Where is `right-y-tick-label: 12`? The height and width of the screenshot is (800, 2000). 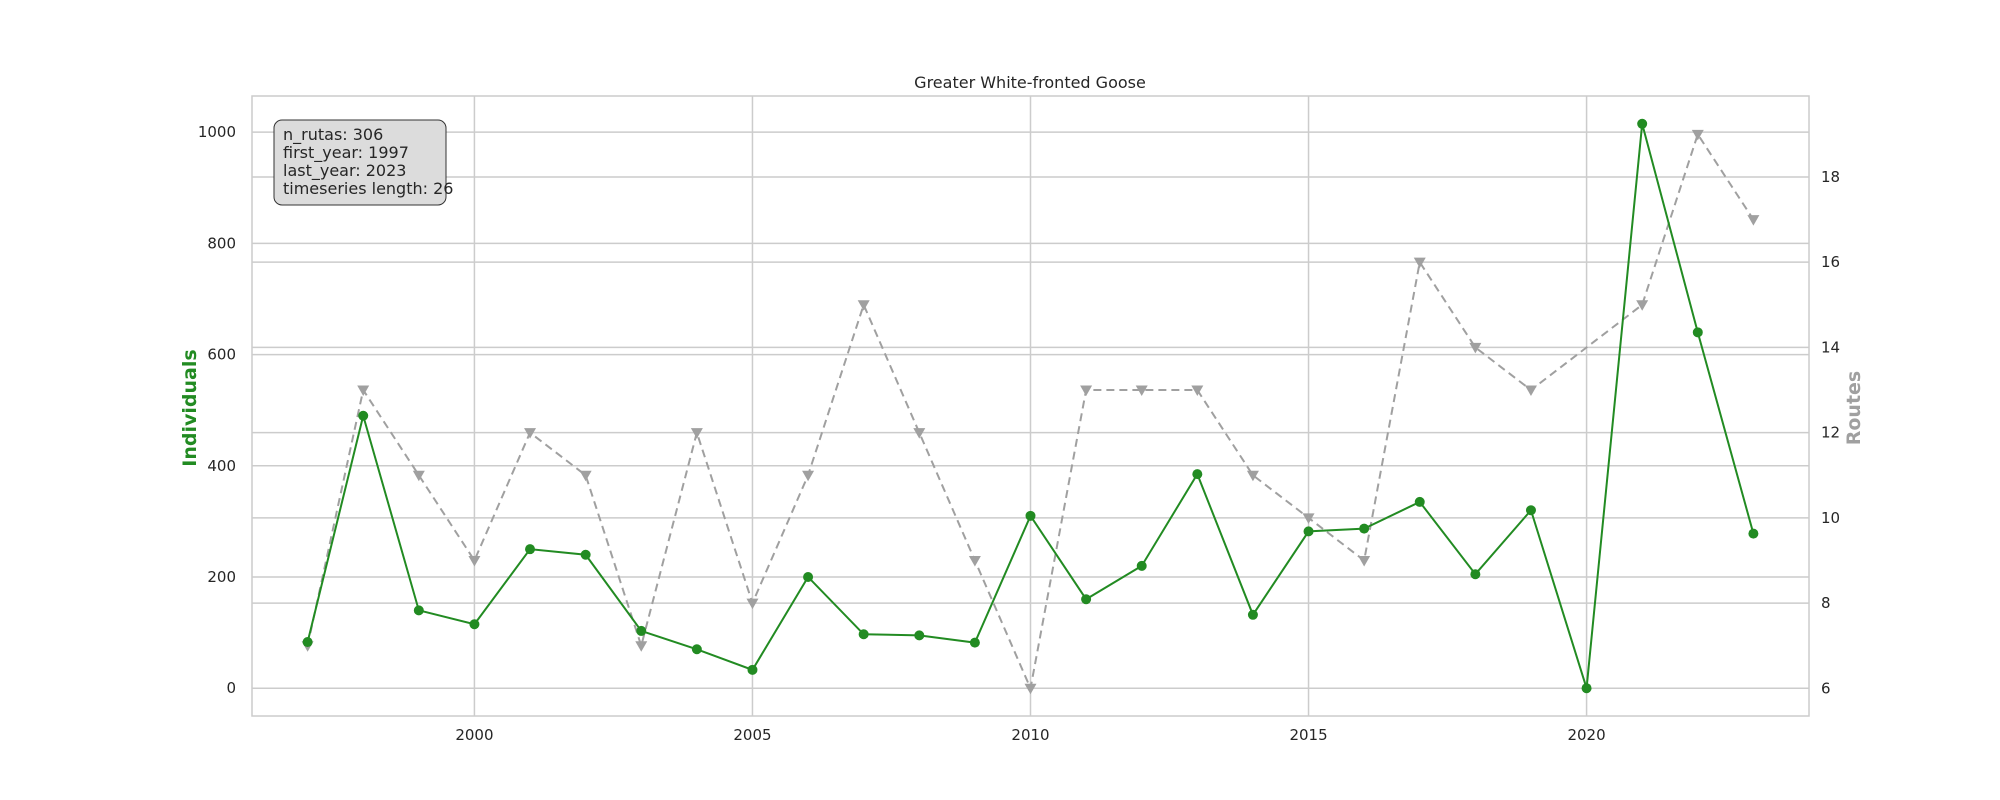 right-y-tick-label: 12 is located at coordinates (1830, 433).